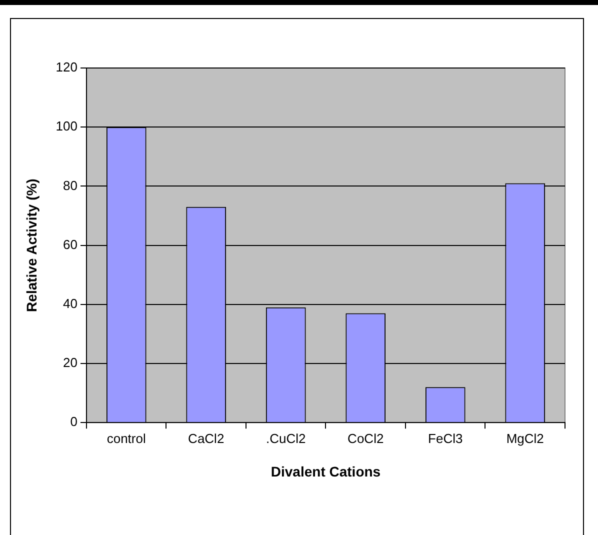  I want to click on x-tick-label: control, so click(126, 438).